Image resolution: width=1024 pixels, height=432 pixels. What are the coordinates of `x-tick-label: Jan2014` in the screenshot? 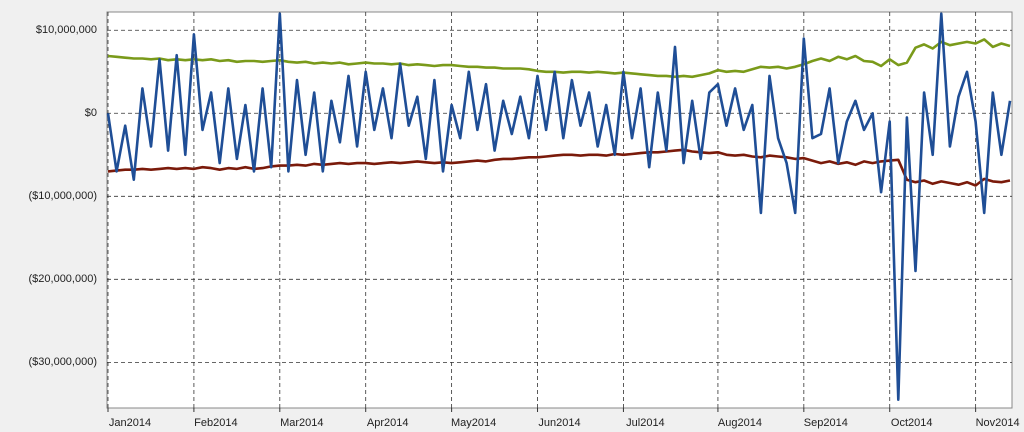 It's located at (130, 423).